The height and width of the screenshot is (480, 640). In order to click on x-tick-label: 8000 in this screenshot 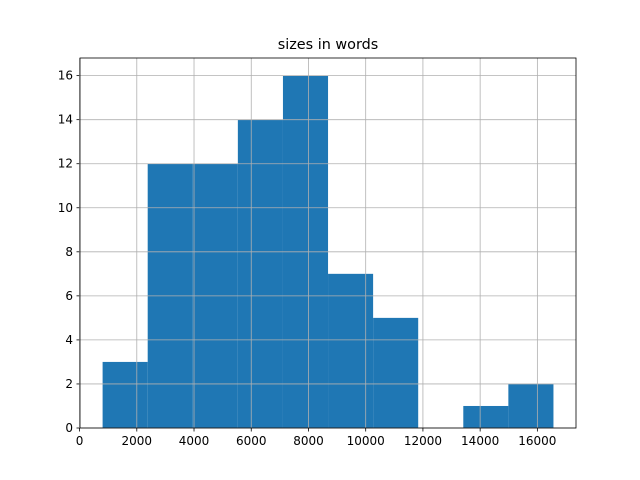, I will do `click(308, 441)`.